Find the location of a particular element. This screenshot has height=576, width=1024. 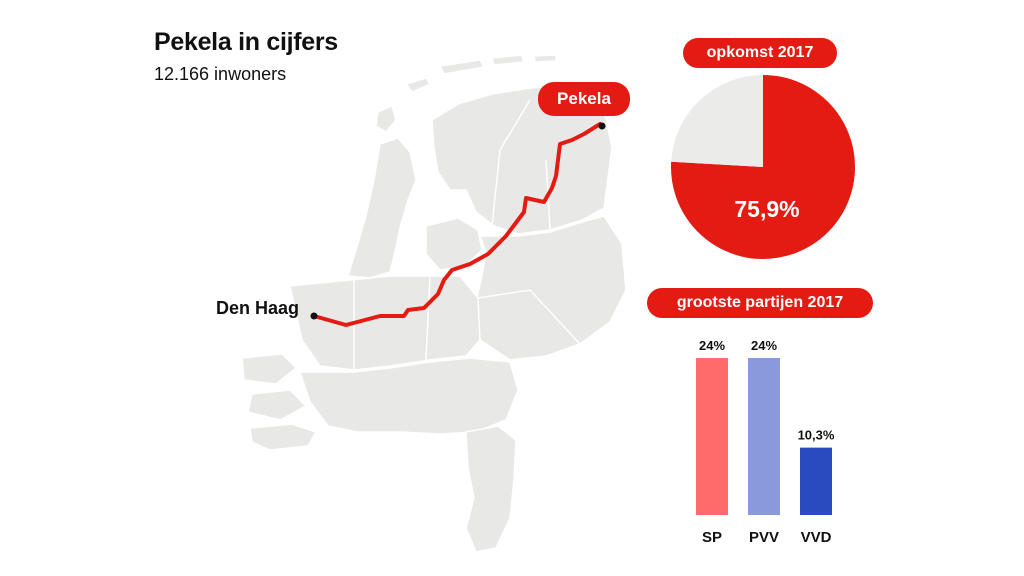

route-line is located at coordinates (457, 224).